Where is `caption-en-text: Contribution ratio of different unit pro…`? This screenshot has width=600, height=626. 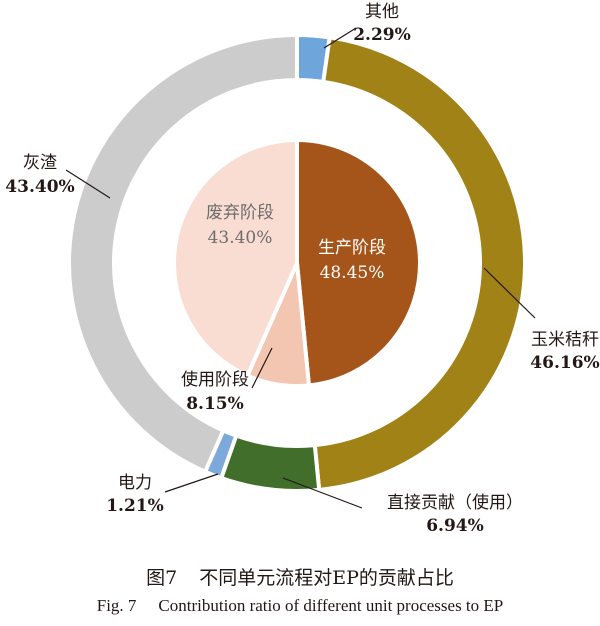 caption-en-text: Contribution ratio of different unit pro… is located at coordinates (331, 605).